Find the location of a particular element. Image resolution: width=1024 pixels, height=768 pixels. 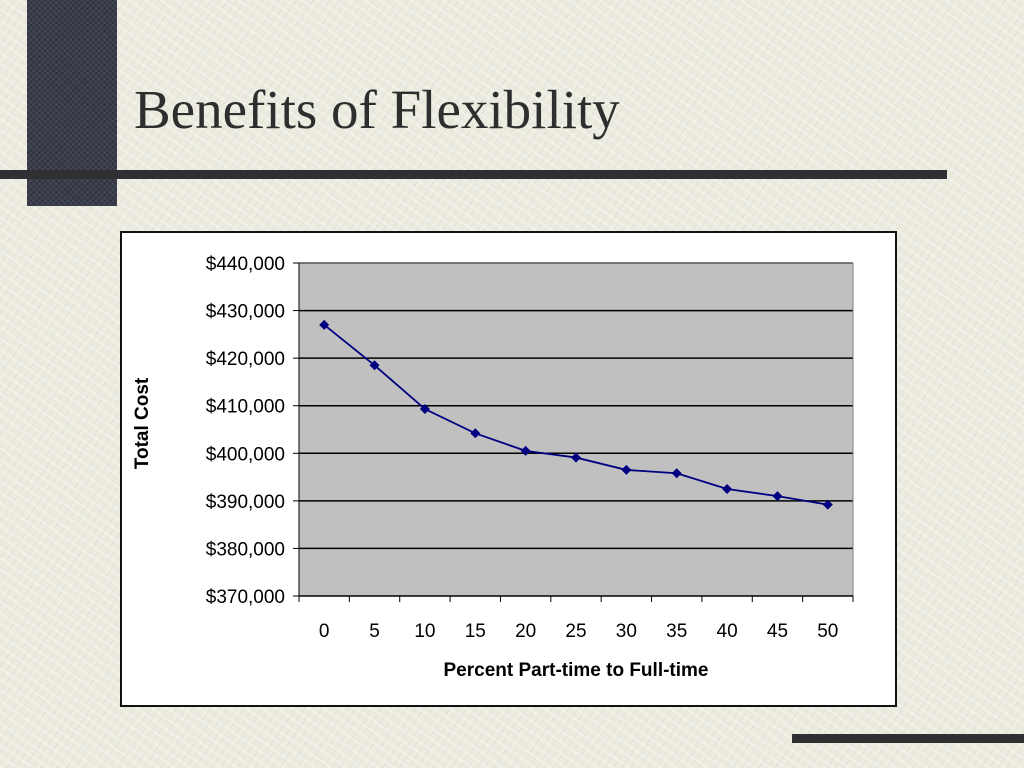

x-tick-label: 5 is located at coordinates (374, 631).